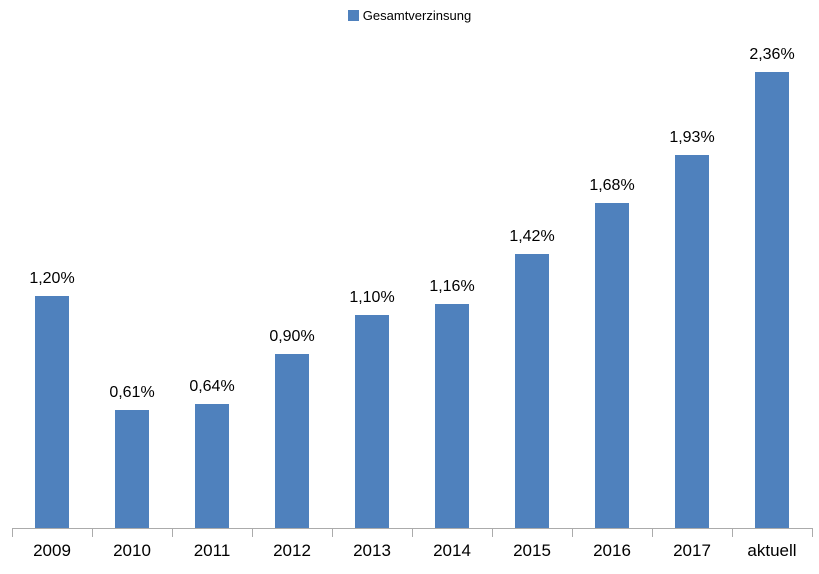  Describe the element at coordinates (52, 278) in the screenshot. I see `data-label-2009: 1,20%` at that location.